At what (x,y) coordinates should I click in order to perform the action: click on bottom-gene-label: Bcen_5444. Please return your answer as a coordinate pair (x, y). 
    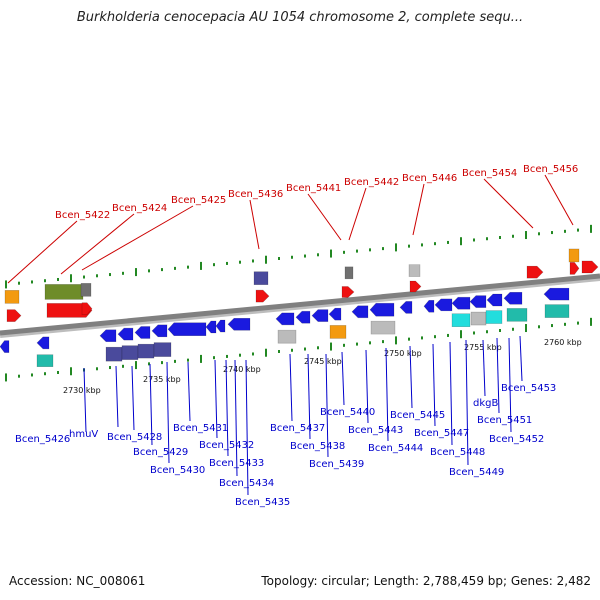
    Looking at the image, I should click on (395, 448).